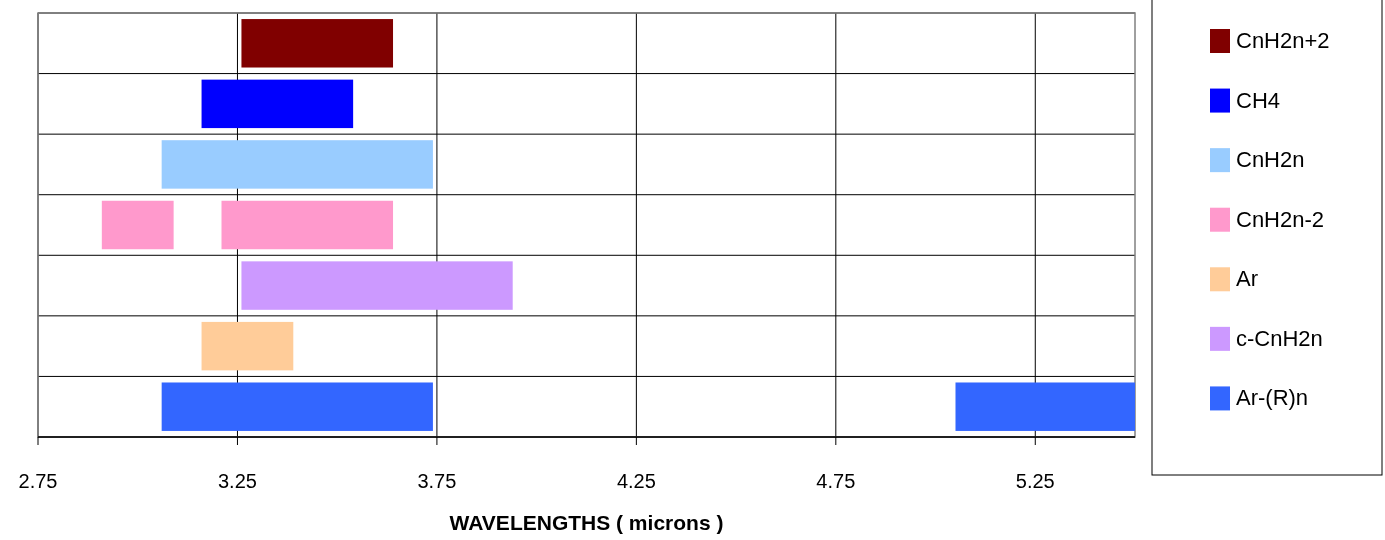  What do you see at coordinates (1247, 279) in the screenshot?
I see `legend-label: Ar` at bounding box center [1247, 279].